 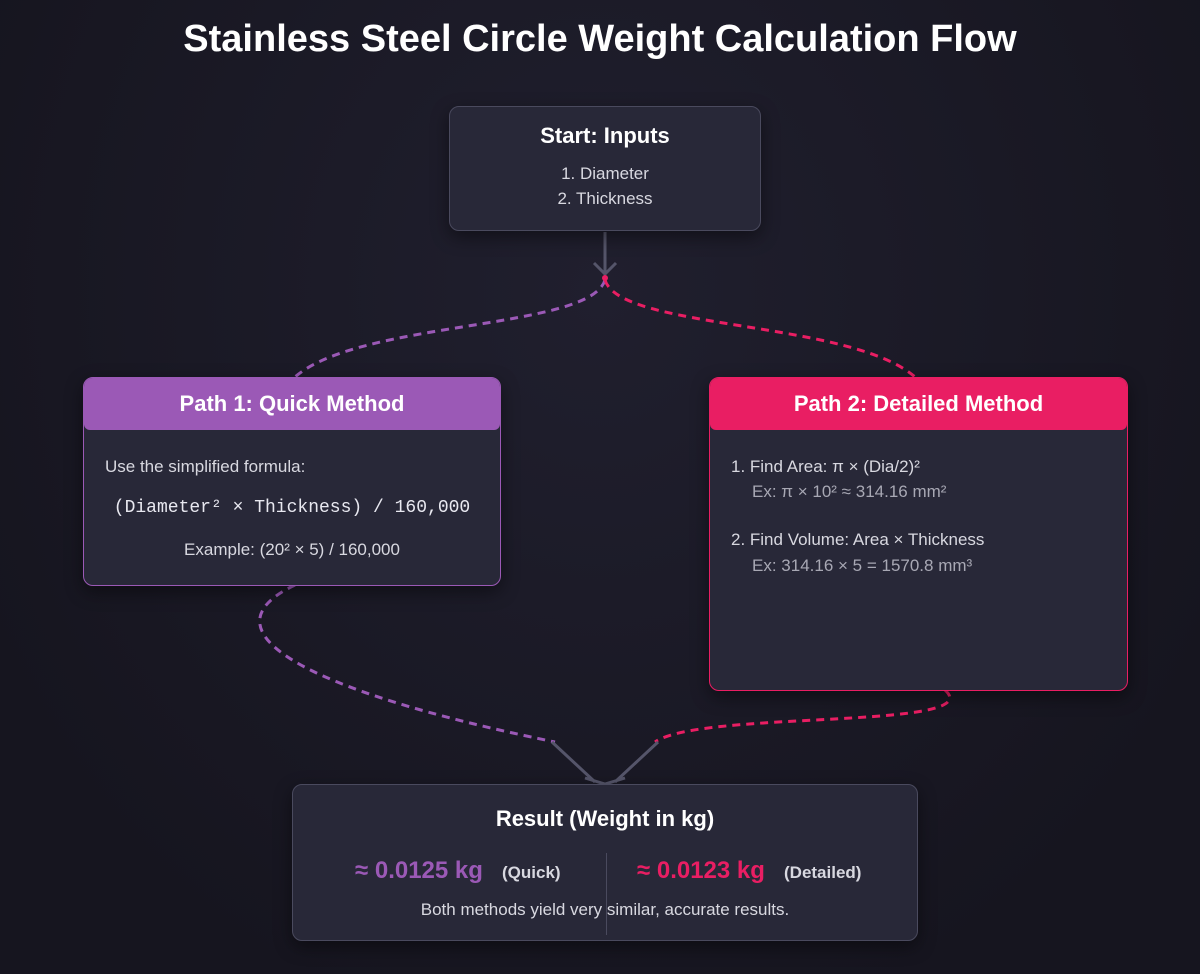 I want to click on path1-formula: (Diameter² × Thickness) / 160,000, so click(x=292, y=508).